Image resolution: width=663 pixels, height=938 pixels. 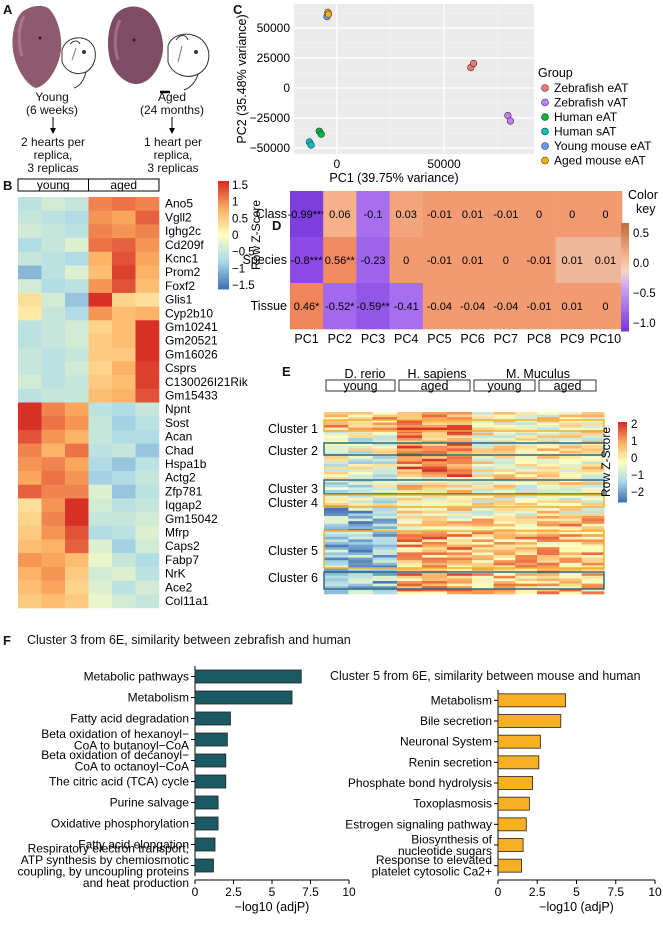 I want to click on enrichment-right-bar, so click(x=513, y=803).